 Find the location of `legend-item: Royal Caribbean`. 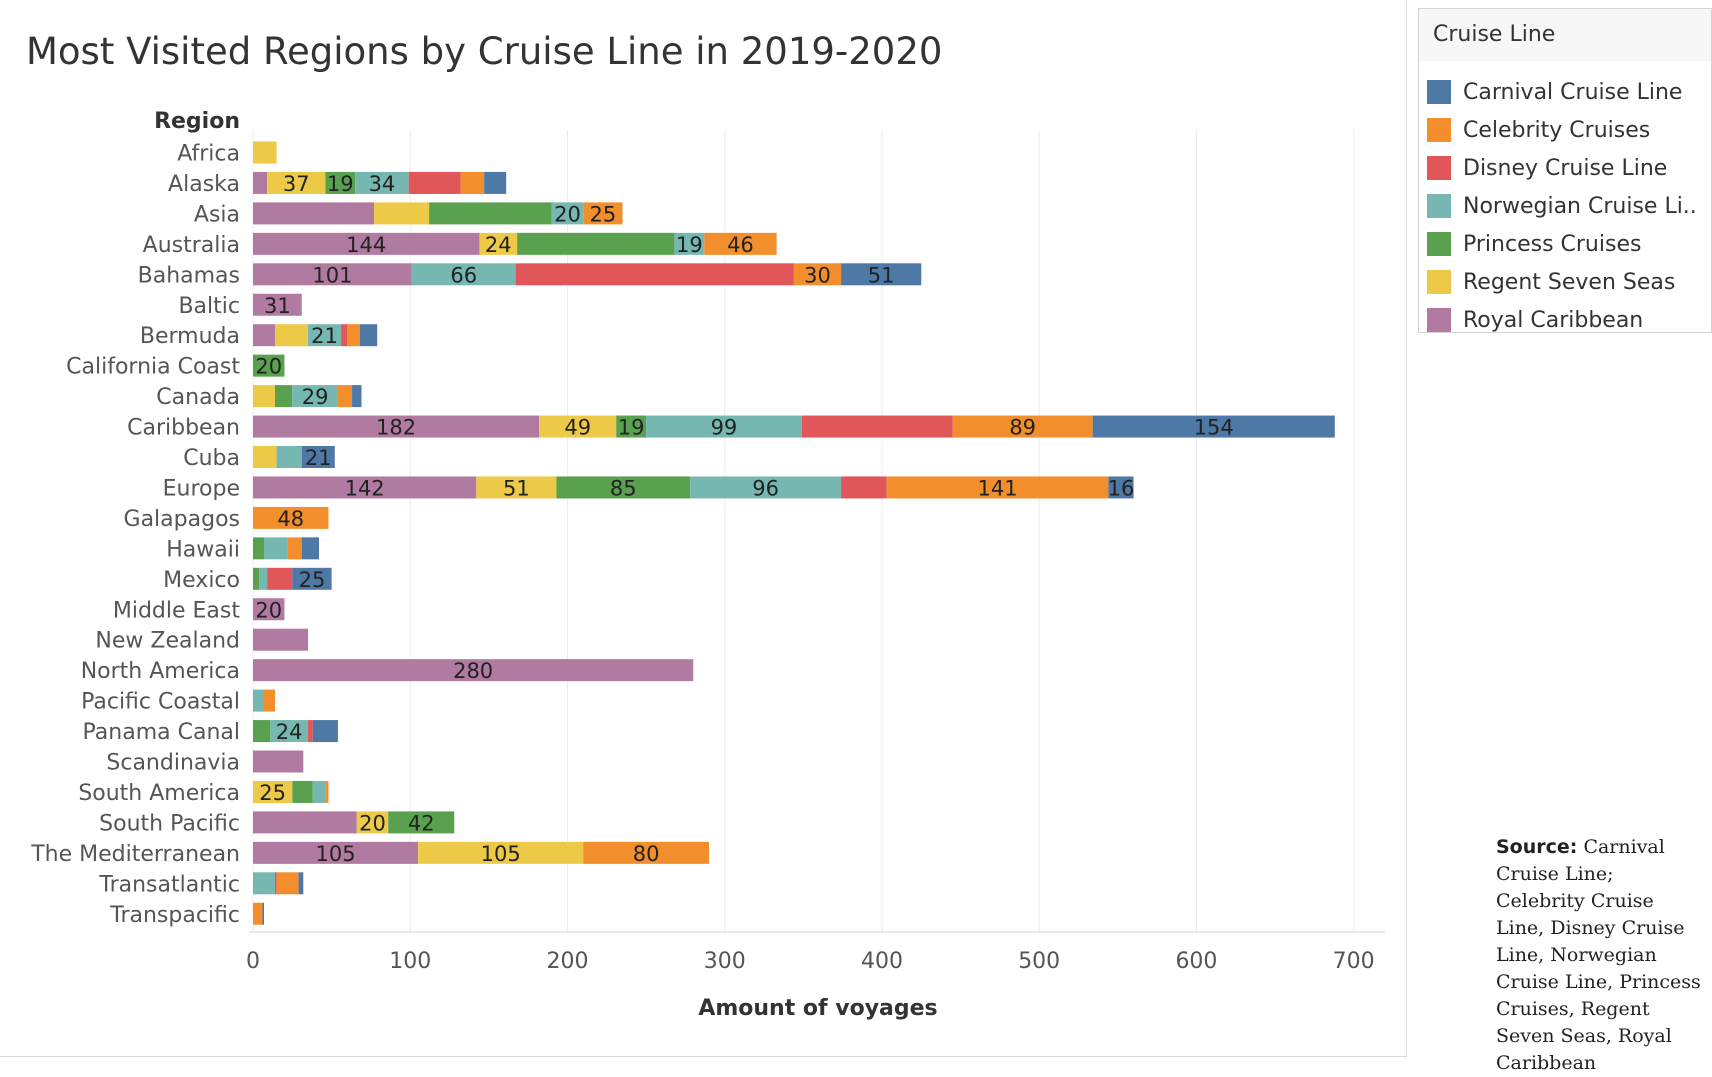

legend-item: Royal Caribbean is located at coordinates (1535, 320).